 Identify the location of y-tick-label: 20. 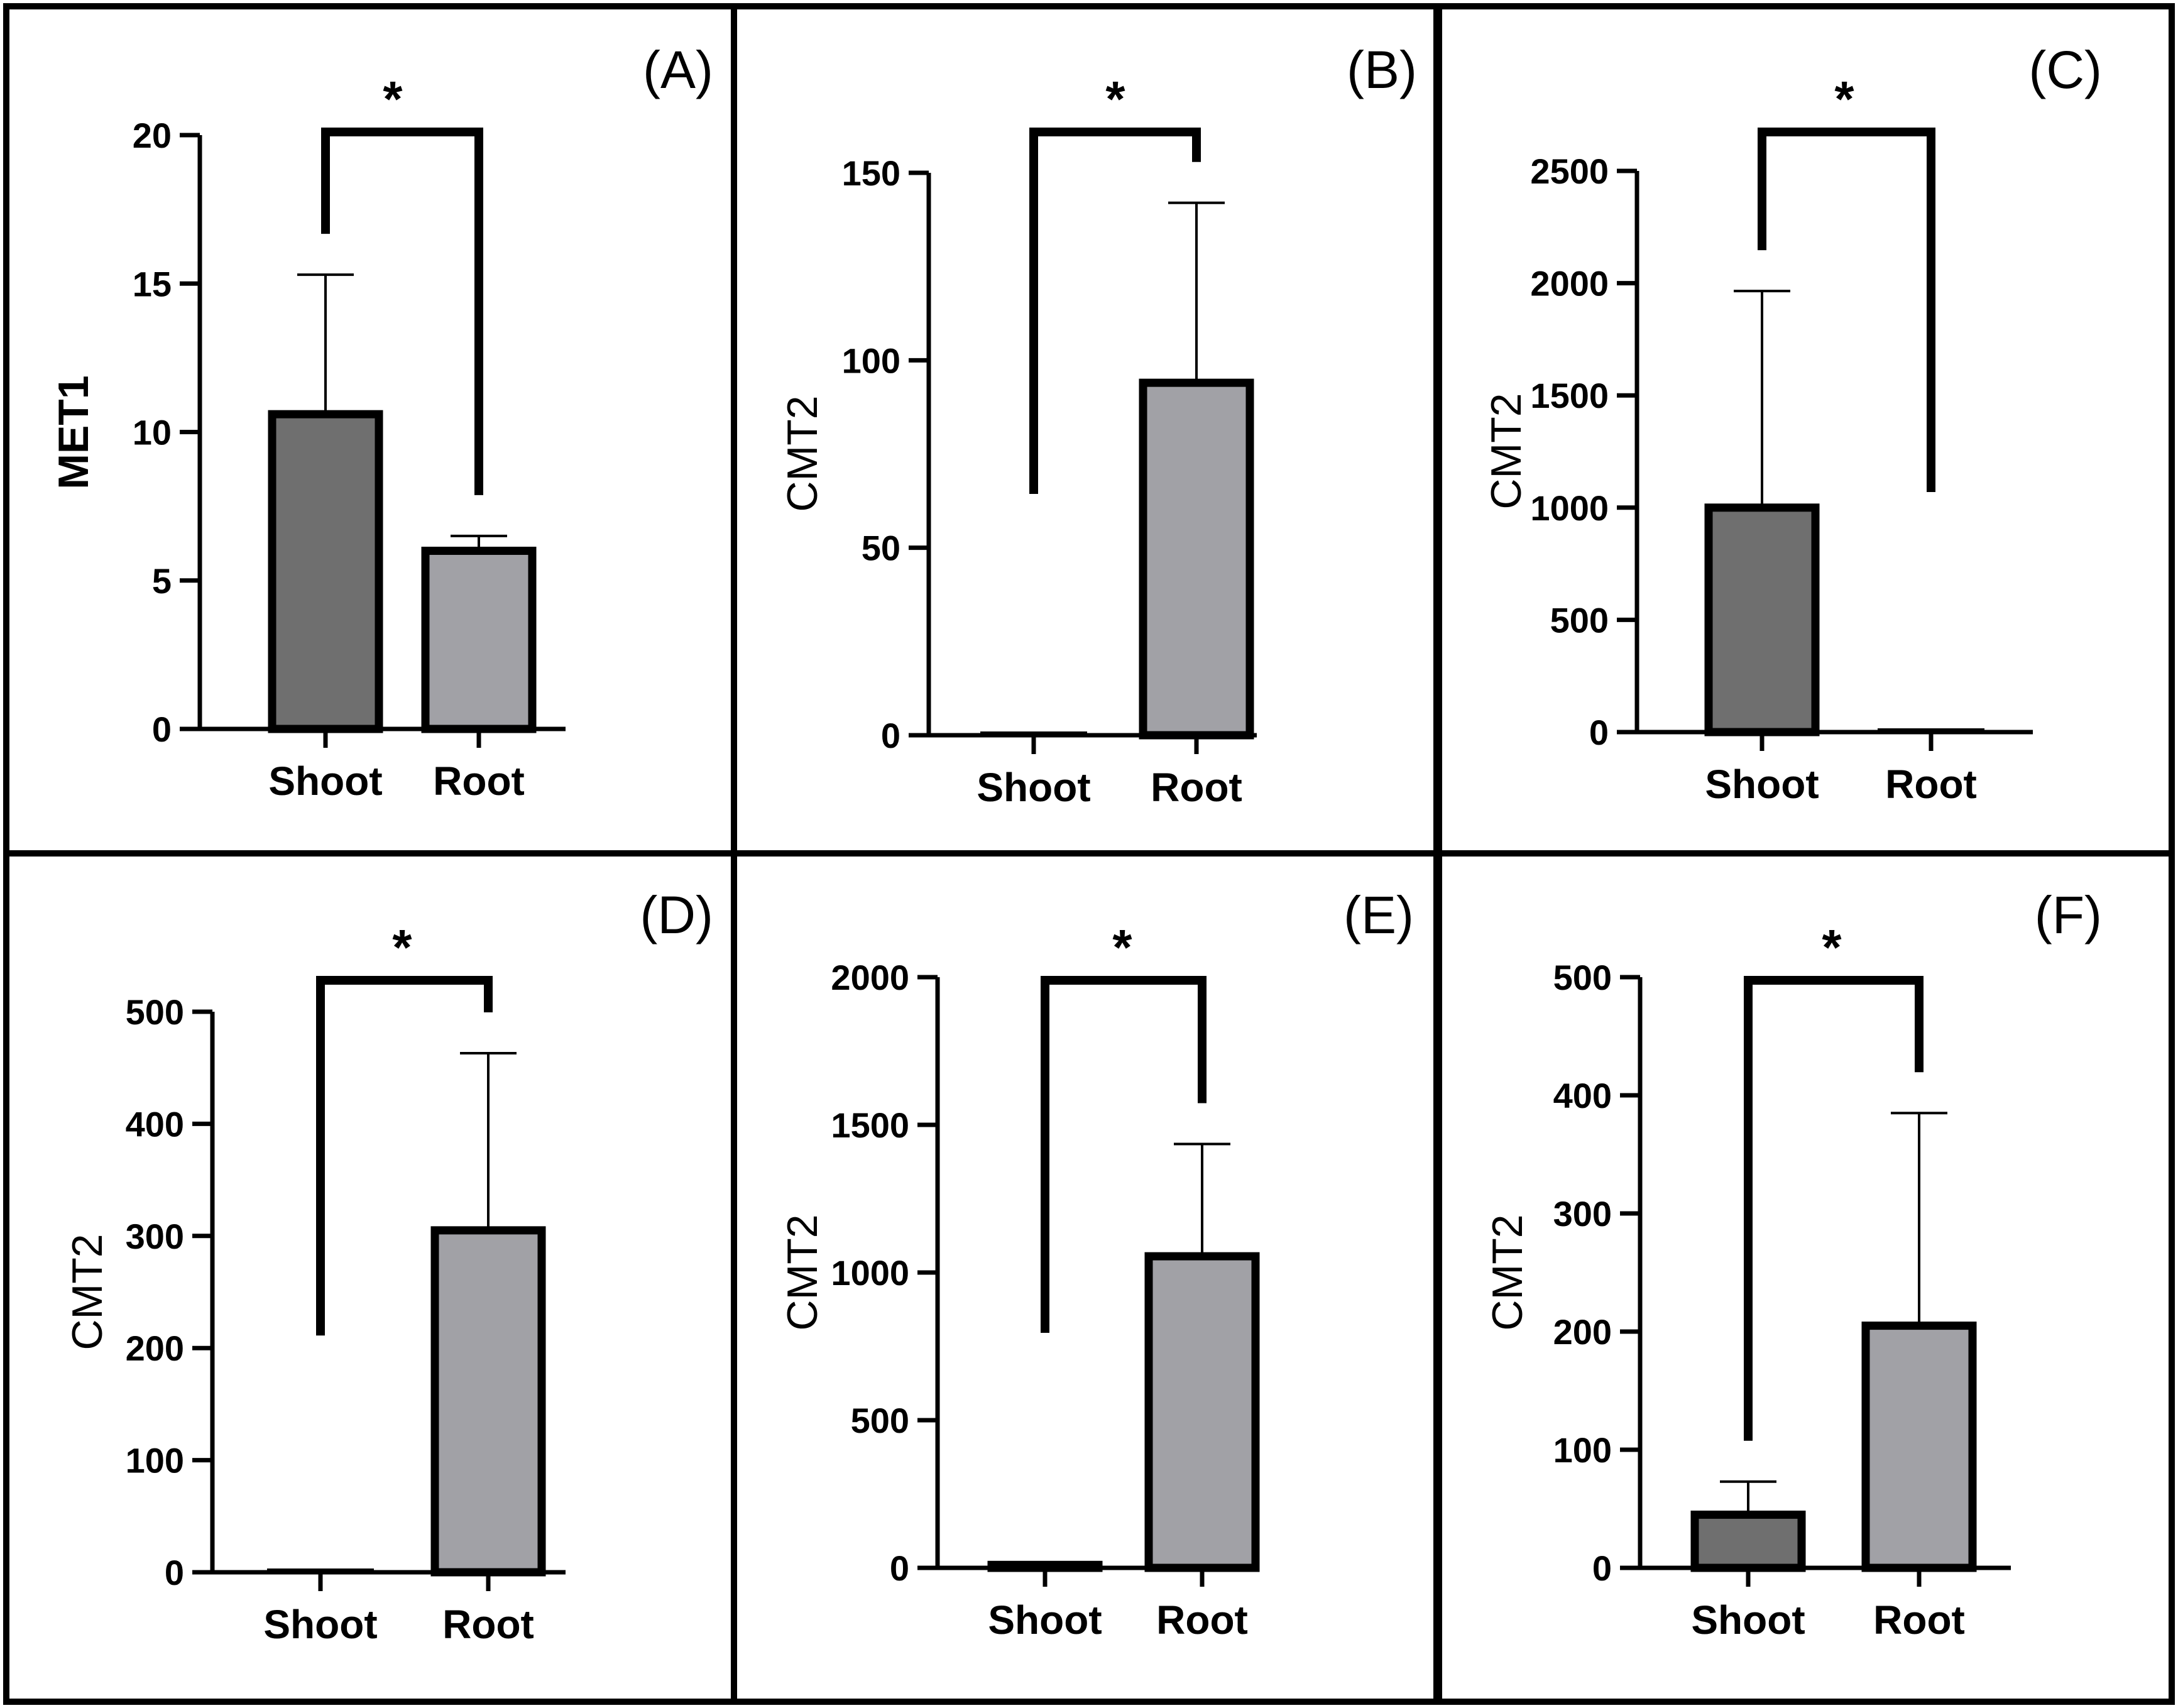
(153, 135).